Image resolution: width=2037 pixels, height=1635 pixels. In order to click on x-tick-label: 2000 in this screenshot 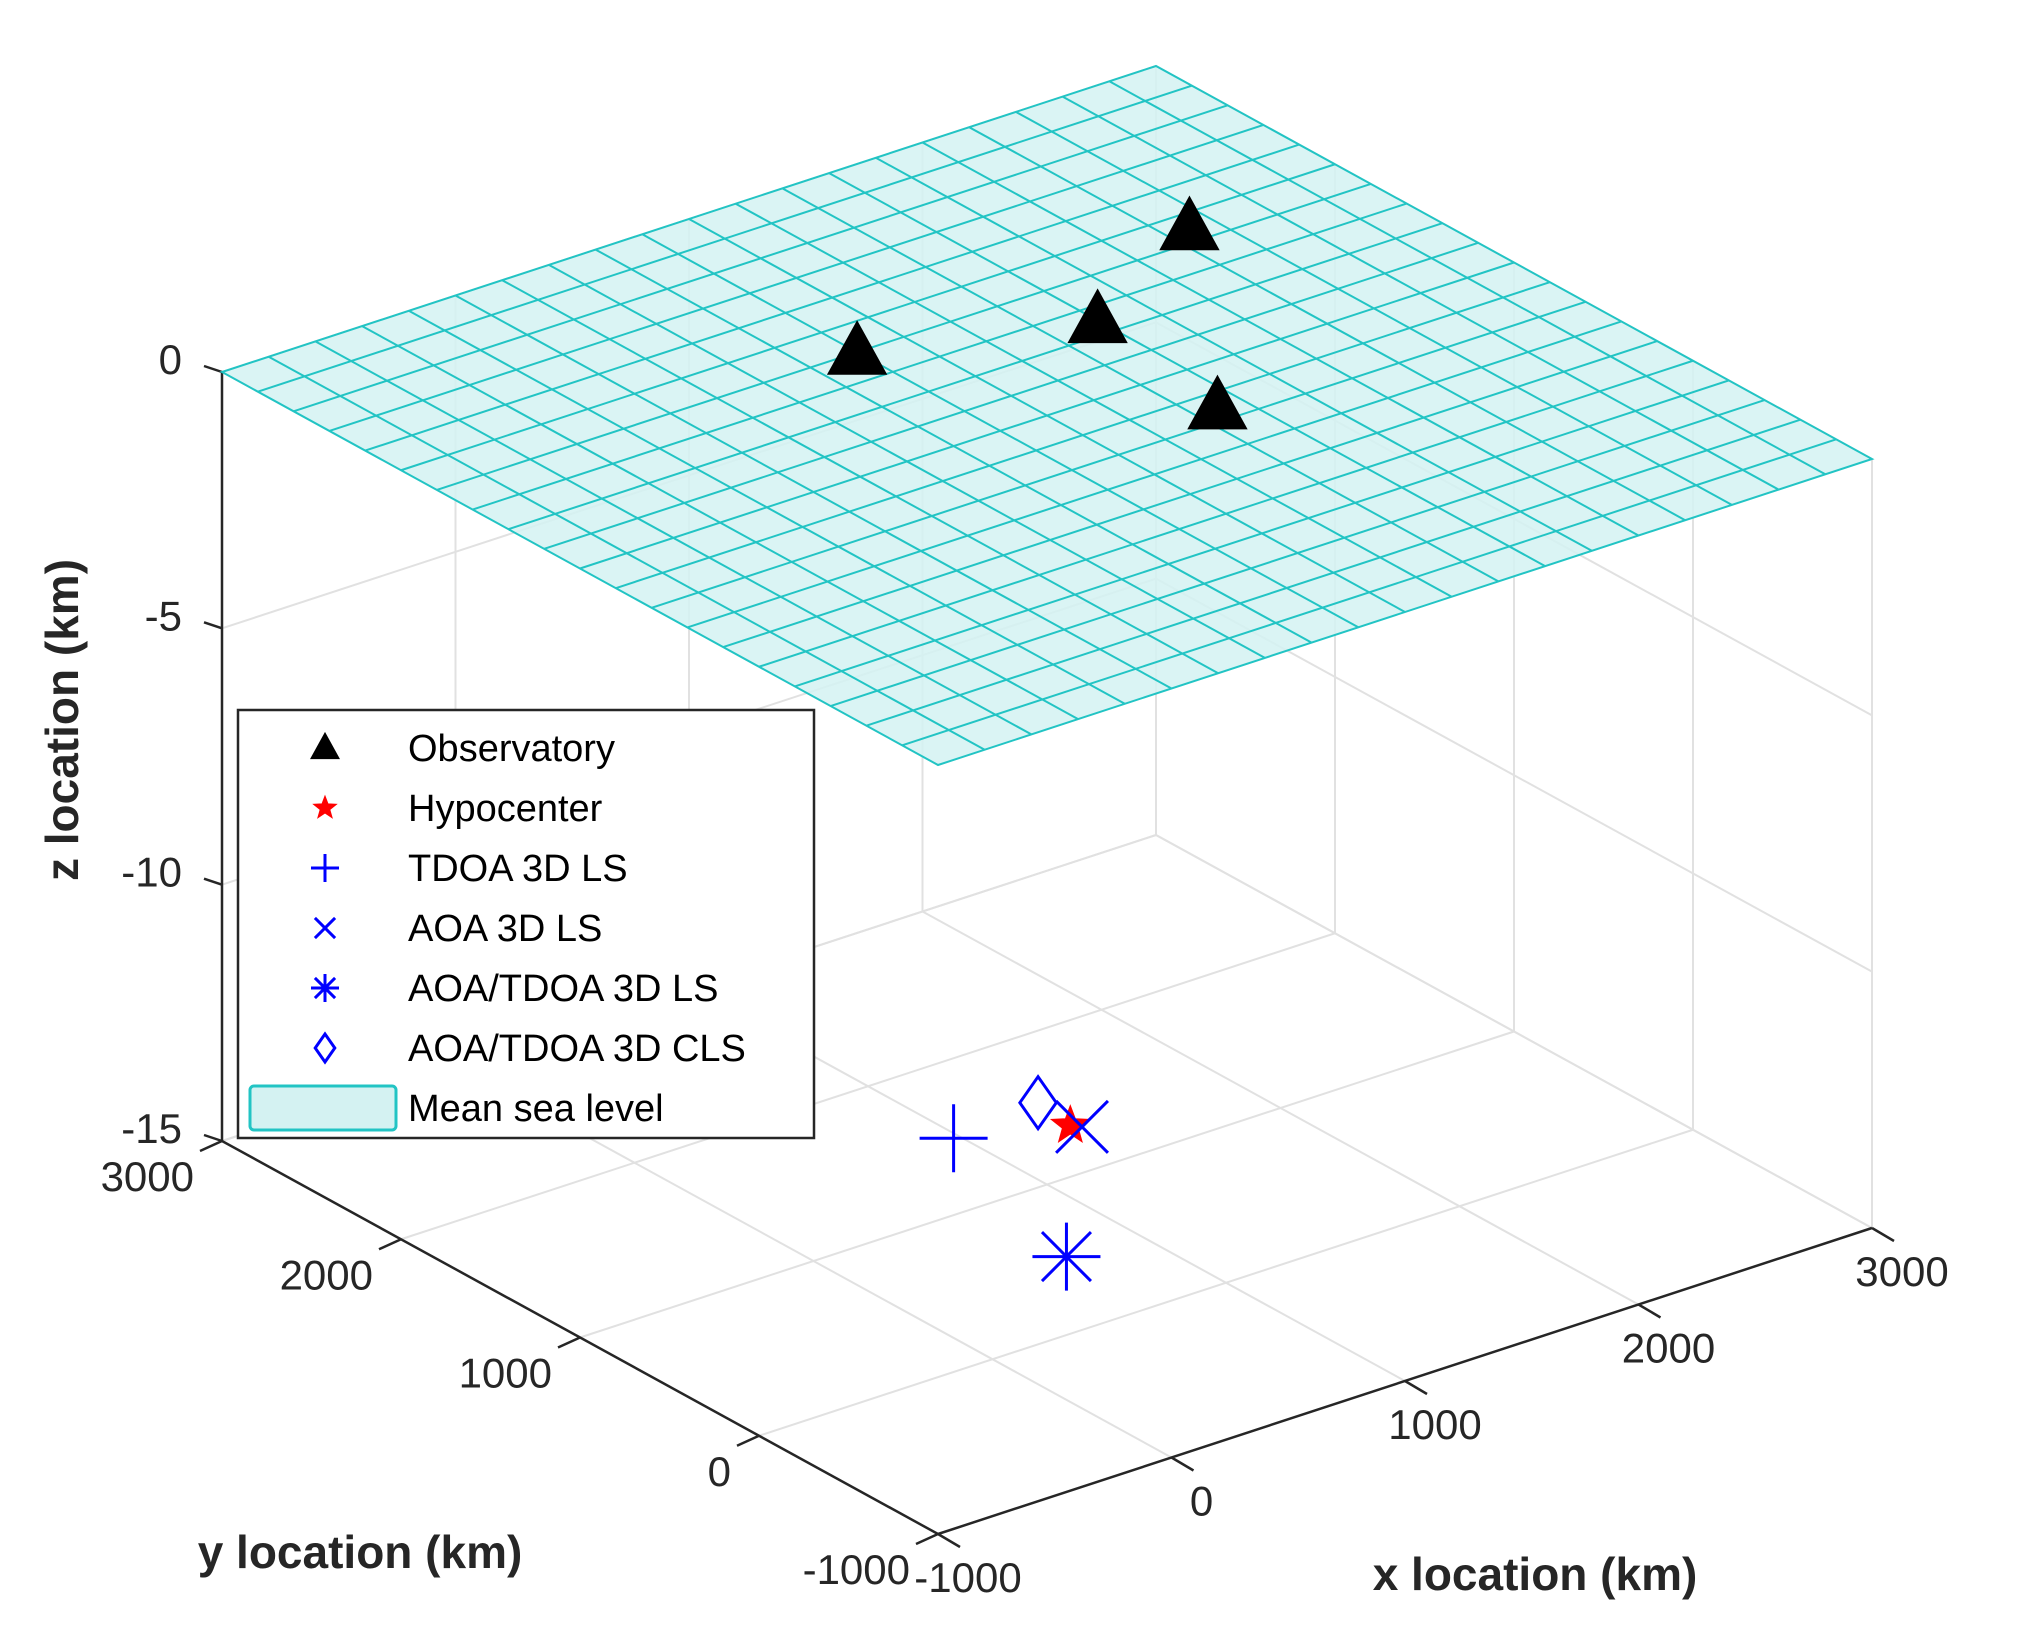, I will do `click(1668, 1348)`.